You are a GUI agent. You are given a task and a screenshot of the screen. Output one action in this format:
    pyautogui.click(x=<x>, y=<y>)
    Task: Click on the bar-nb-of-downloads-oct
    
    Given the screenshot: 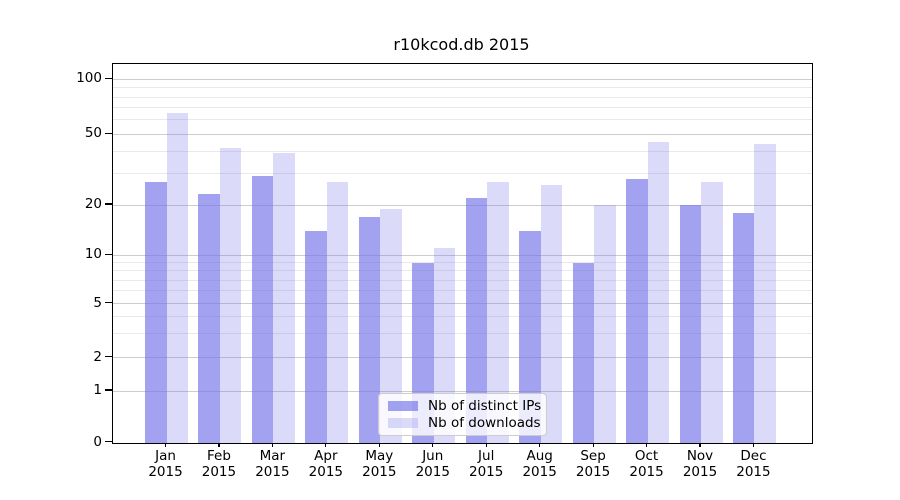 What is the action you would take?
    pyautogui.click(x=658, y=292)
    